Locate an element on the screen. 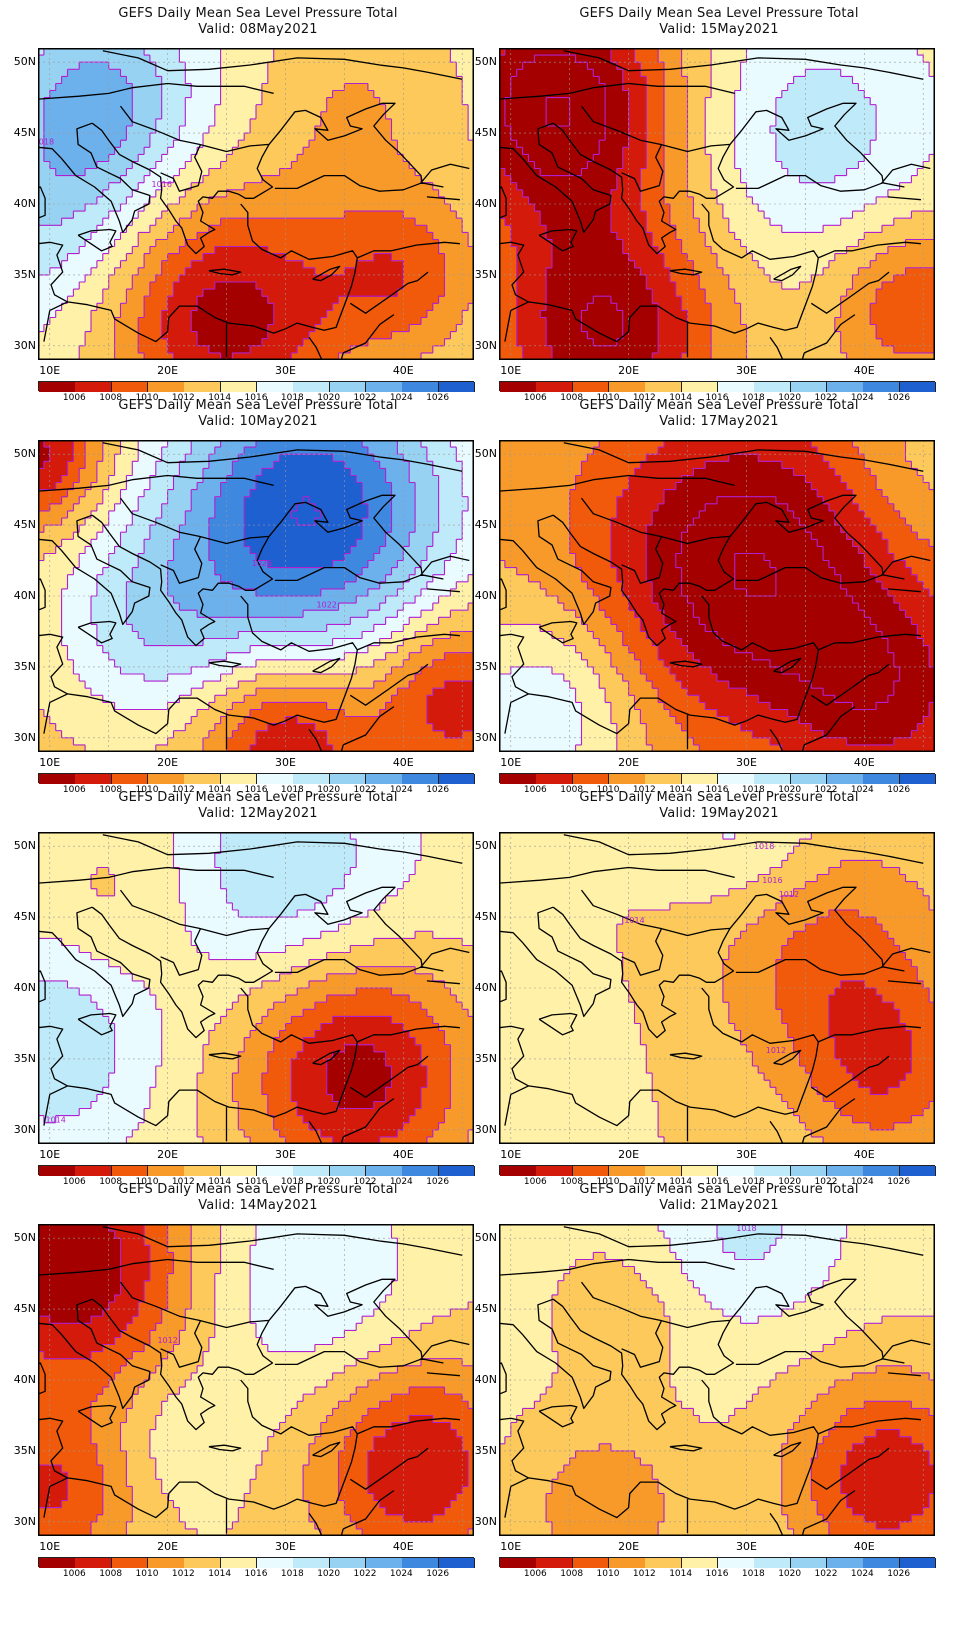 The height and width of the screenshot is (1640, 964). pressure-map: 1014 is located at coordinates (256, 988).